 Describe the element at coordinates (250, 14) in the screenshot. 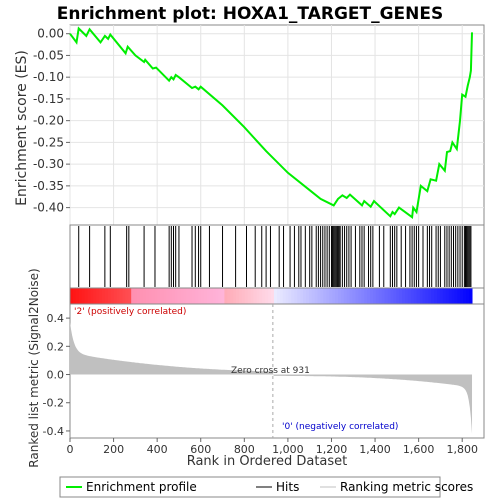

I see `chart-title: Enrichment plot: HOXA1_TARGET_GENES` at that location.